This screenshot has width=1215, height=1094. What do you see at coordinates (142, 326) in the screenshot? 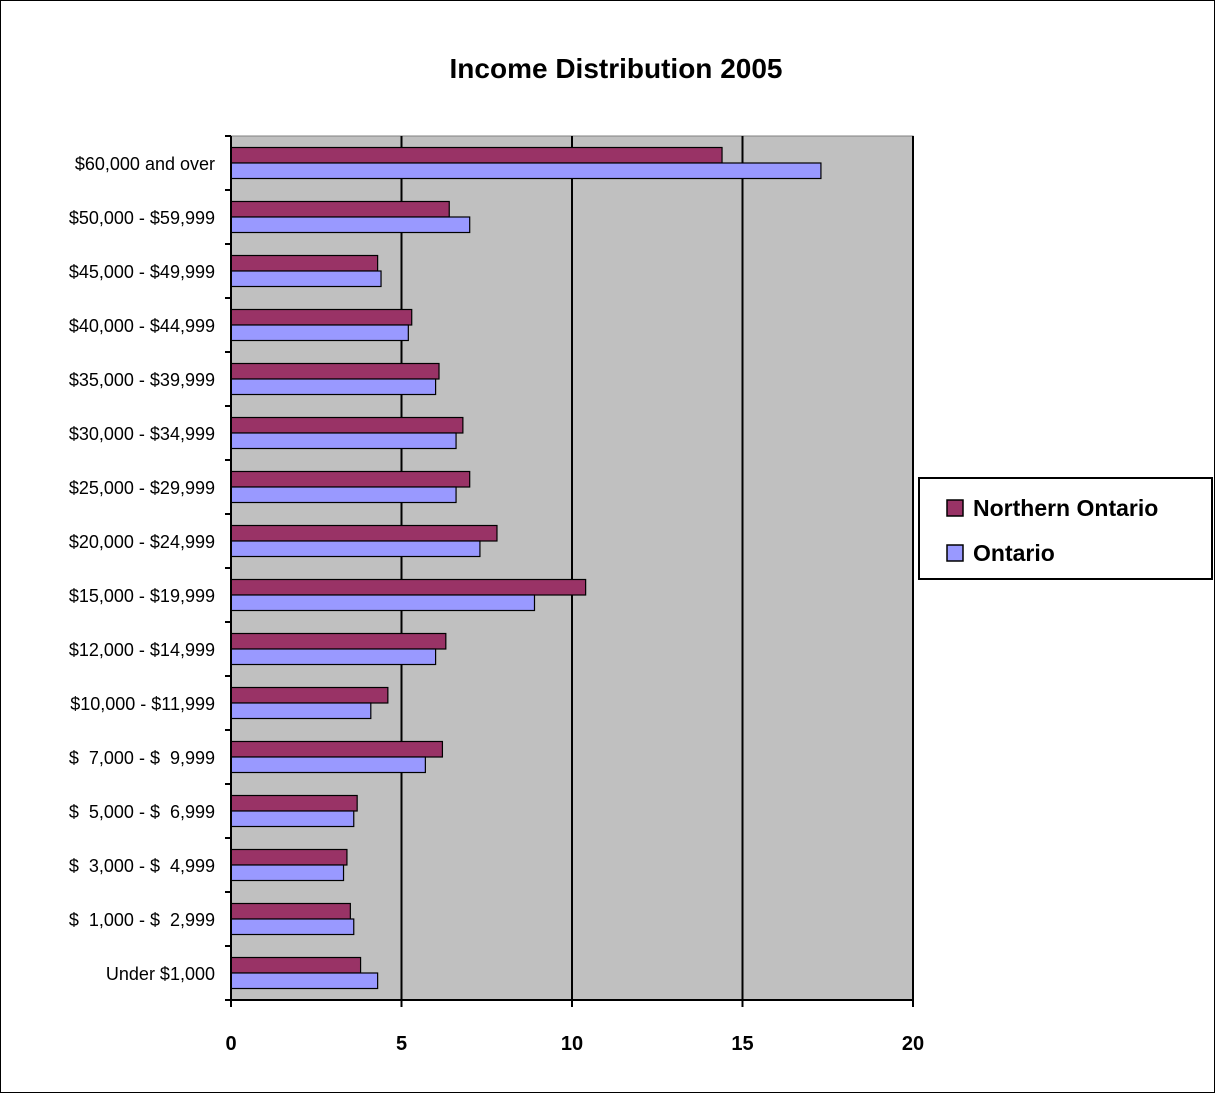
I see `category-label: $40,000 - $44,999` at bounding box center [142, 326].